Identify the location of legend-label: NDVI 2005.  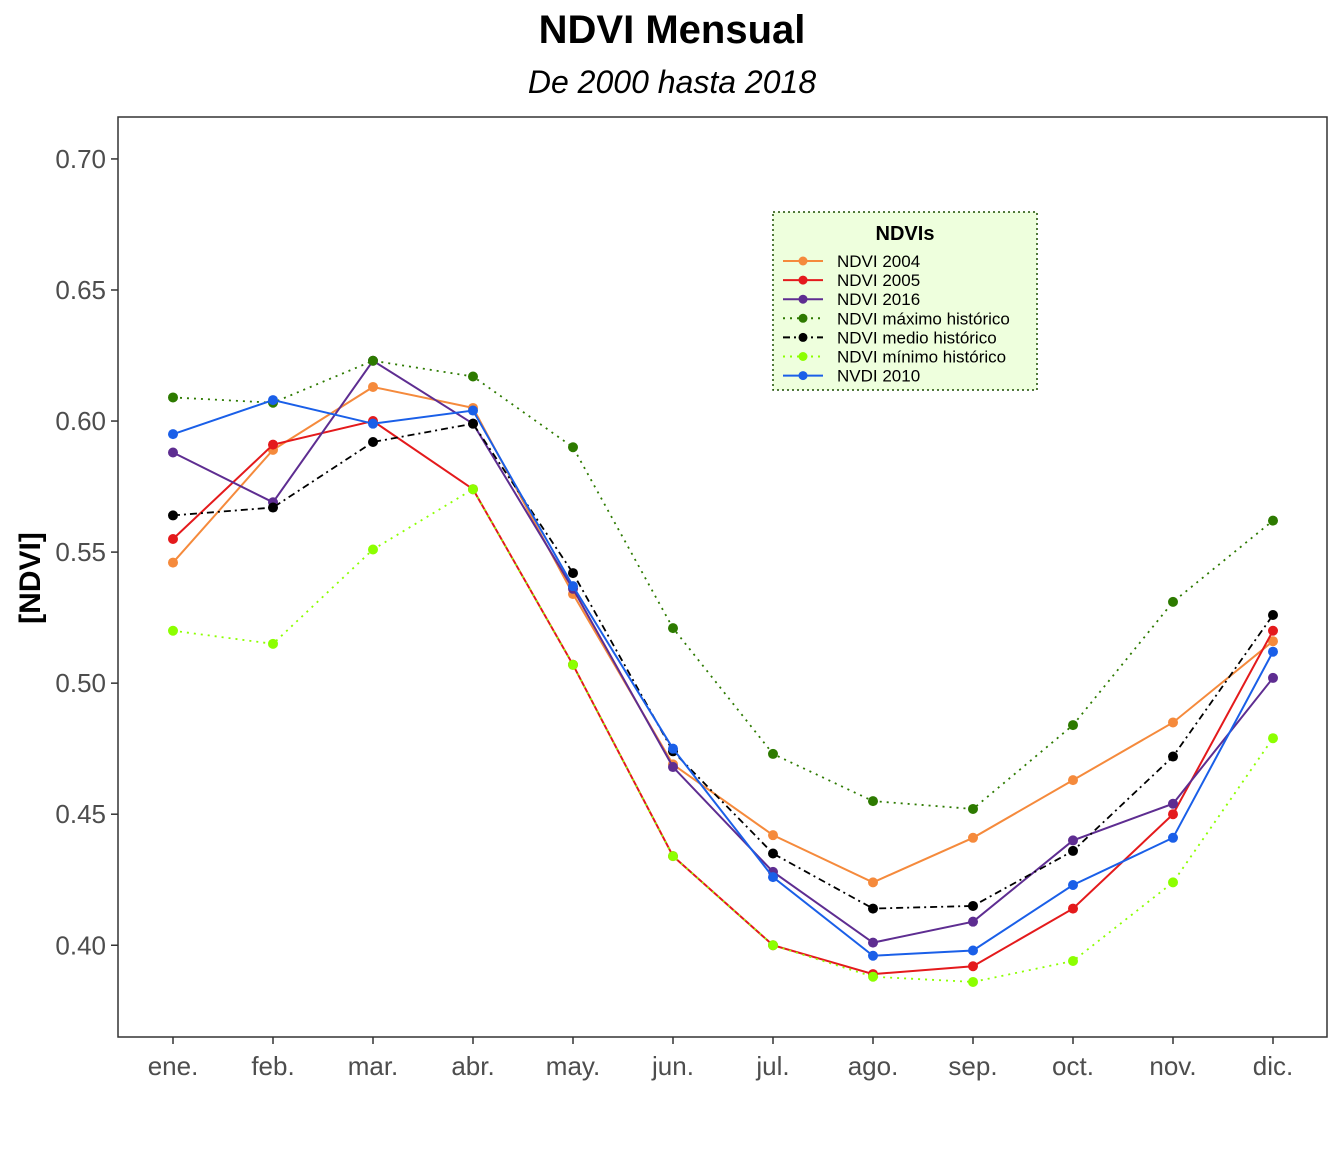
(878, 280).